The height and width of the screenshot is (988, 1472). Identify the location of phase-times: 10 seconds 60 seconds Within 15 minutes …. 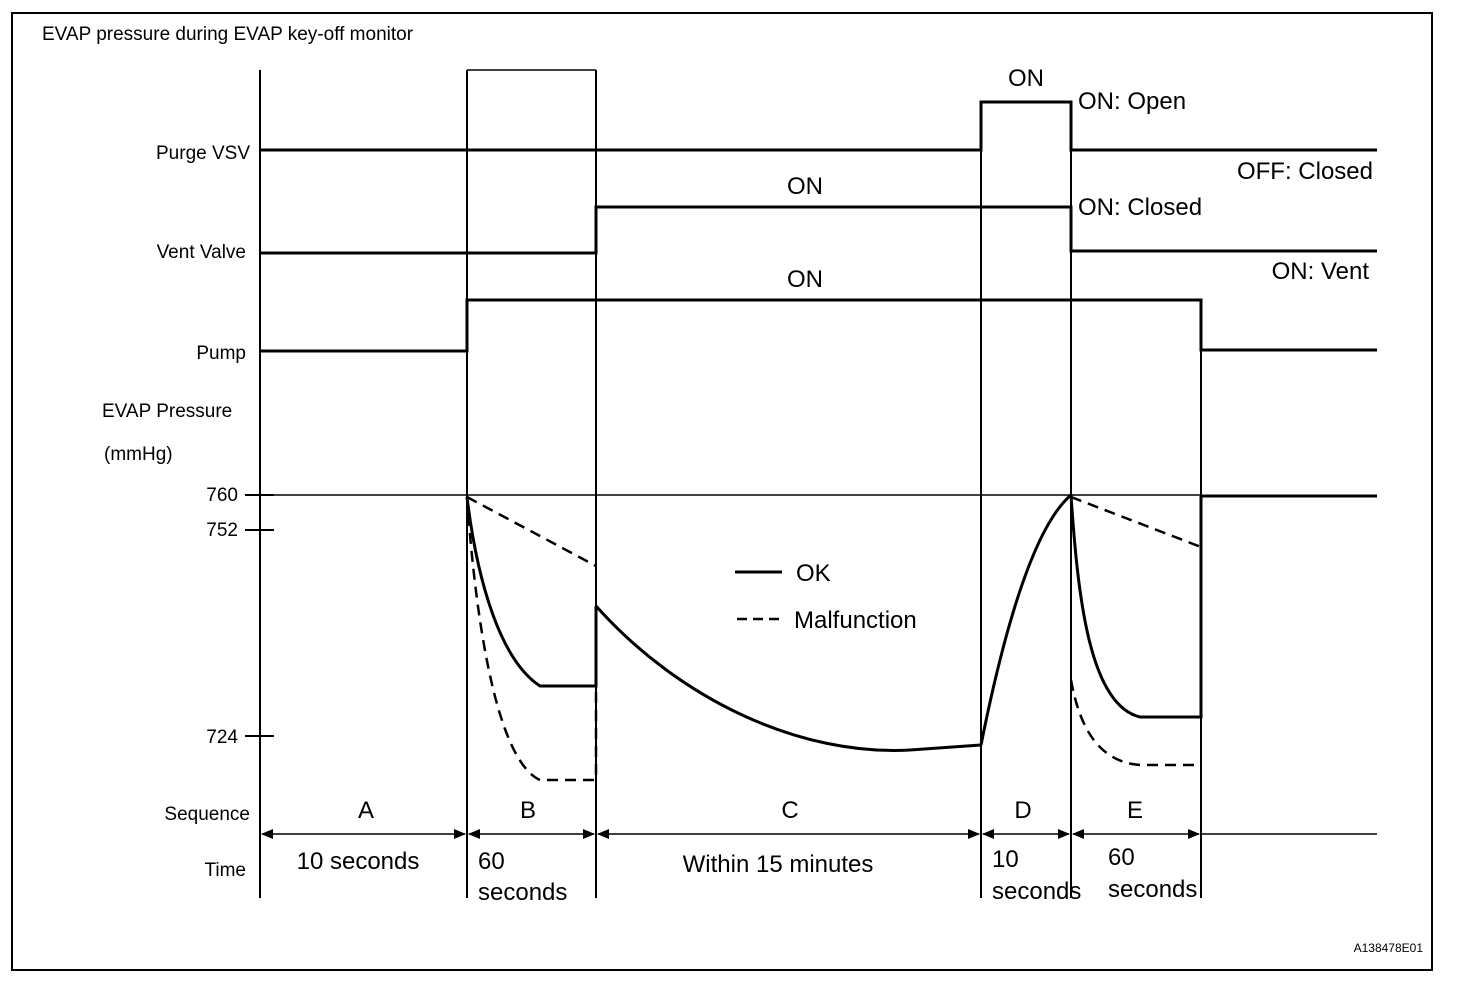
(747, 875).